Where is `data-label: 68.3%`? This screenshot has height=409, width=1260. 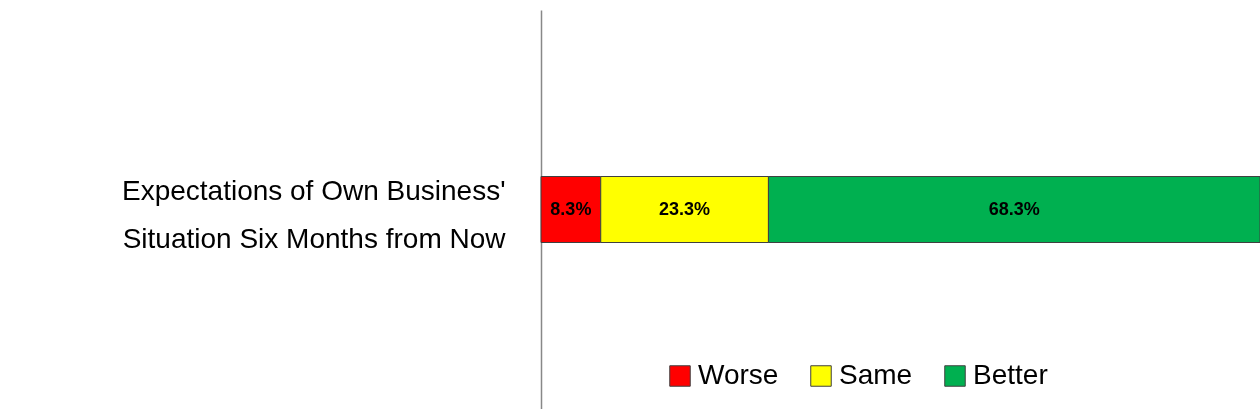 data-label: 68.3% is located at coordinates (1014, 208).